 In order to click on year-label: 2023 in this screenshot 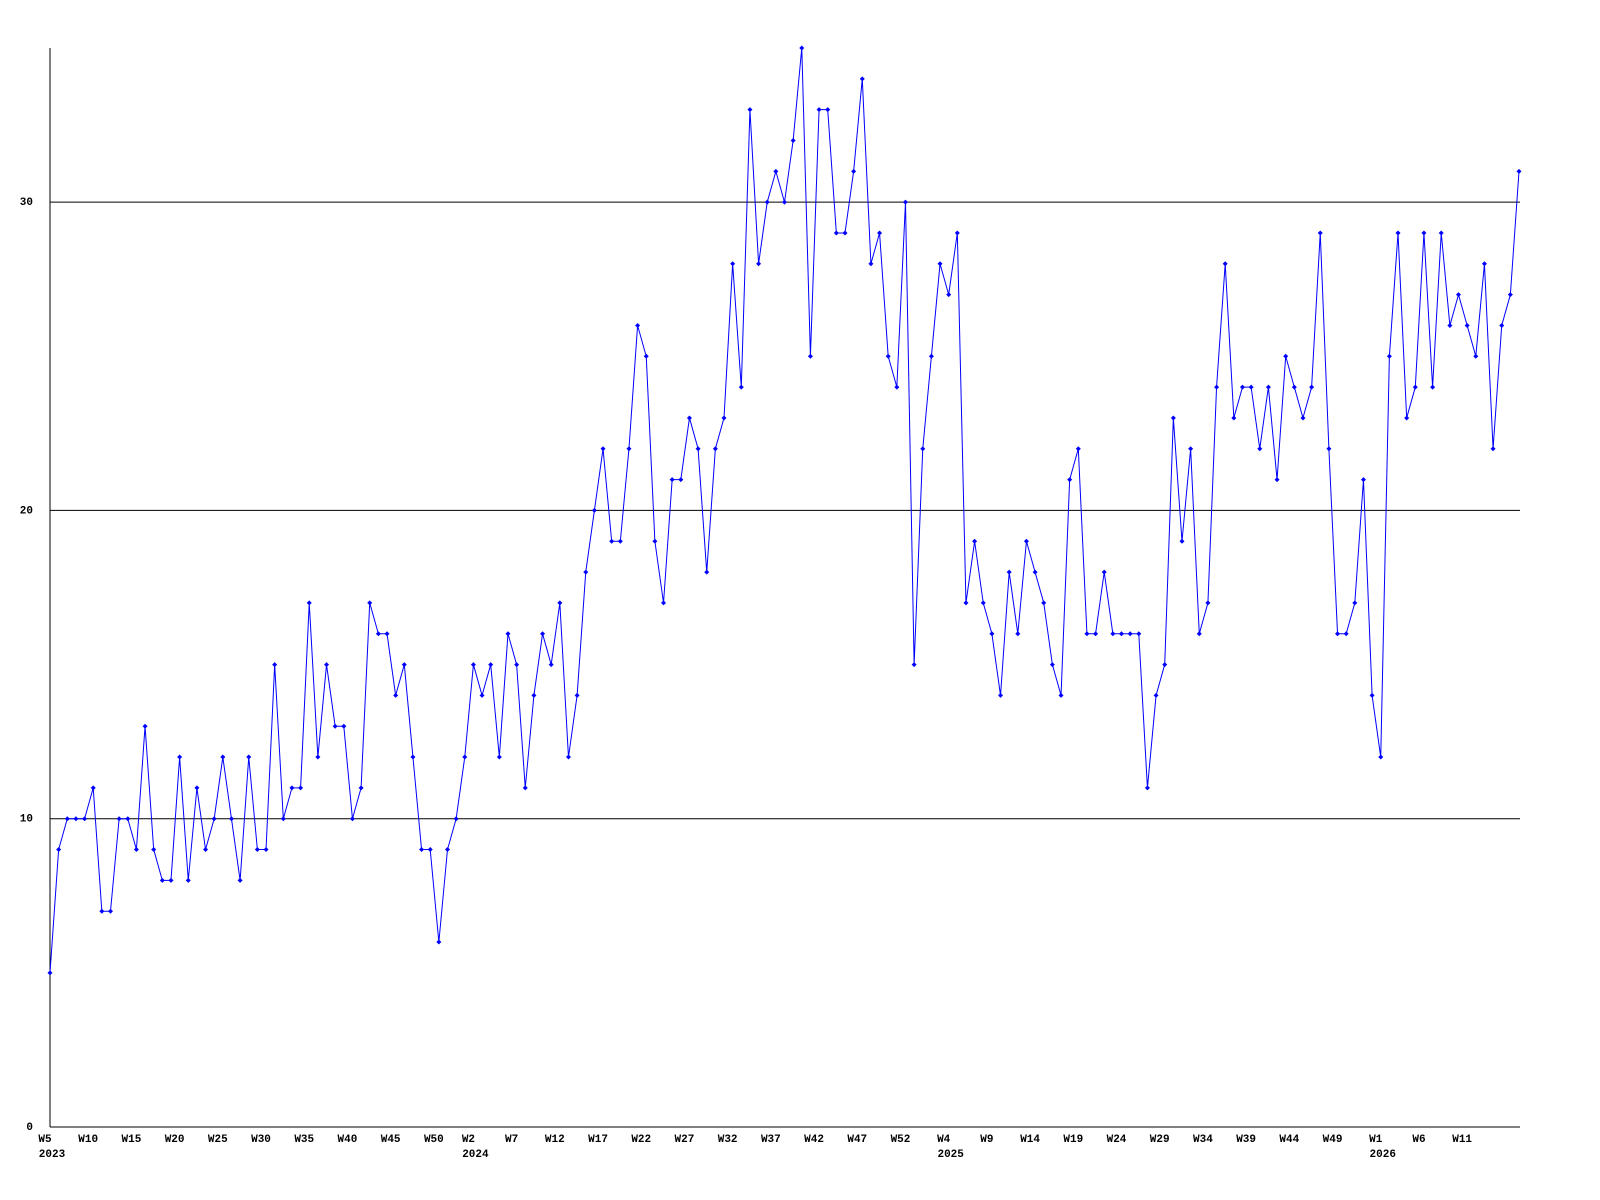, I will do `click(52, 1155)`.